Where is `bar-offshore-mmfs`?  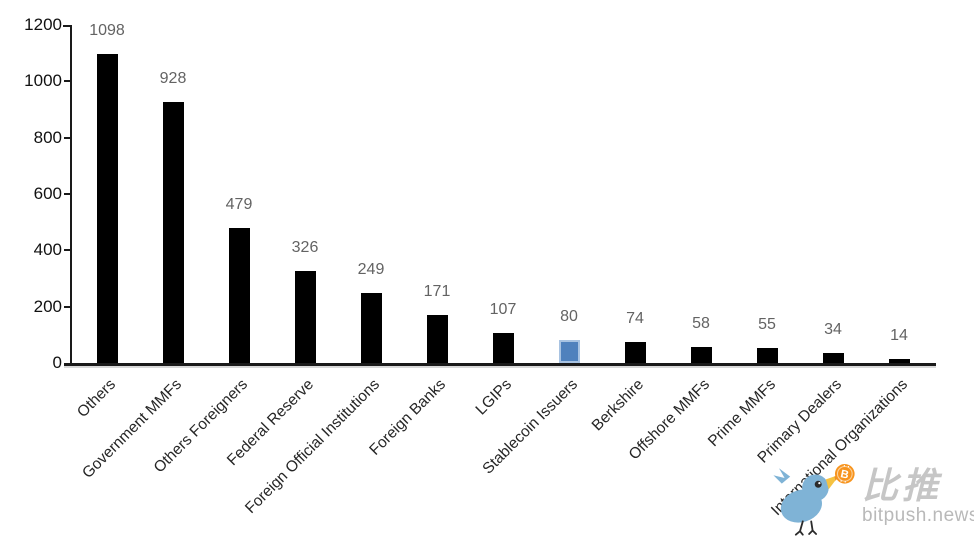 bar-offshore-mmfs is located at coordinates (701, 354).